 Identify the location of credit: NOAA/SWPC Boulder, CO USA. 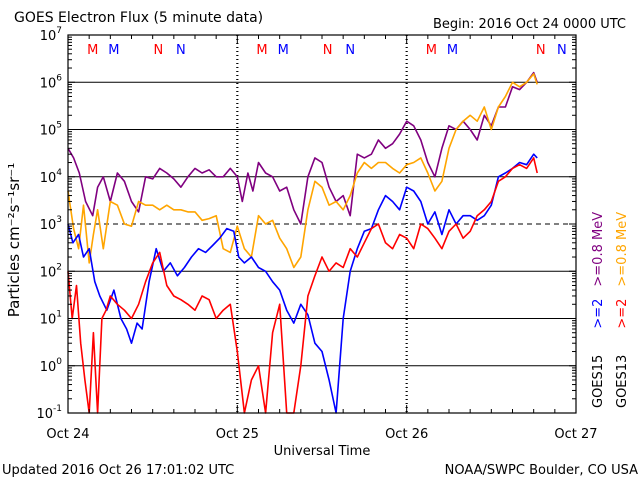
(541, 470).